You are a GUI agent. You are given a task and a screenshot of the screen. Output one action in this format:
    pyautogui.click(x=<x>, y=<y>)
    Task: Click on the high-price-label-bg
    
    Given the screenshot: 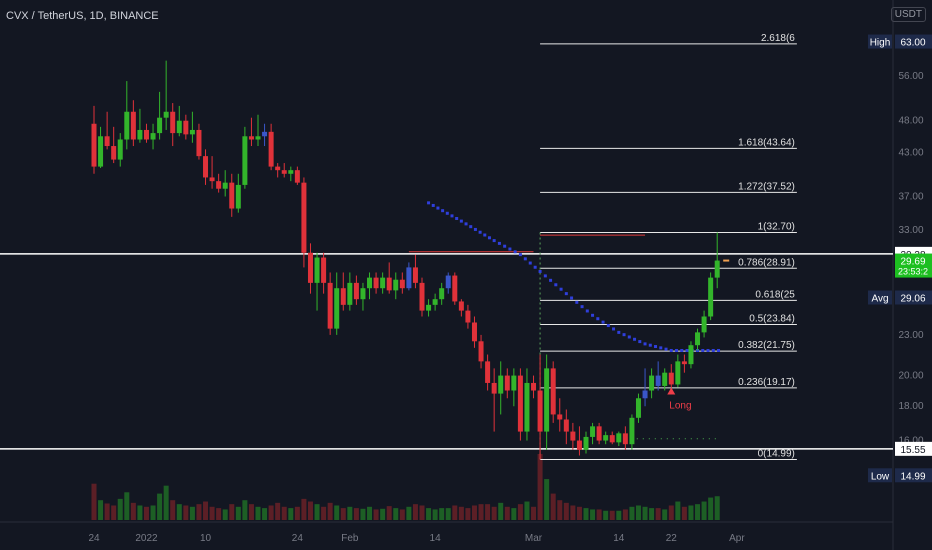 What is the action you would take?
    pyautogui.click(x=913, y=41)
    